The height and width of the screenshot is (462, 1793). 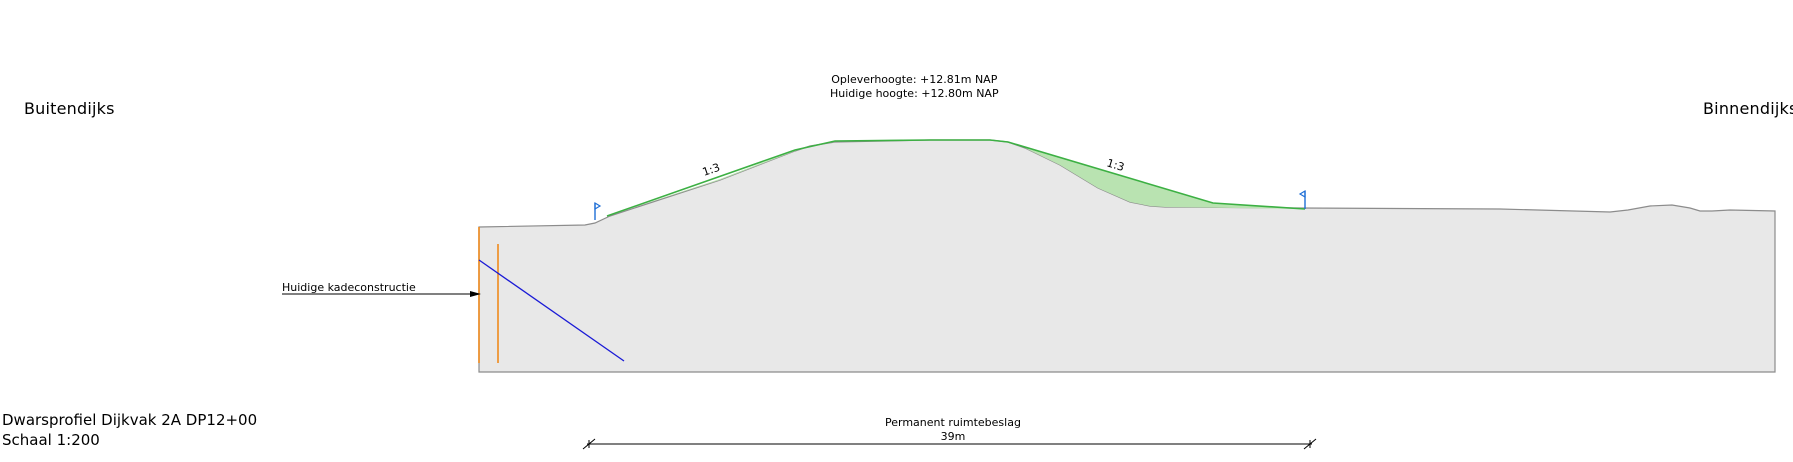 I want to click on outer-side-label: Buitendijks, so click(x=69, y=108).